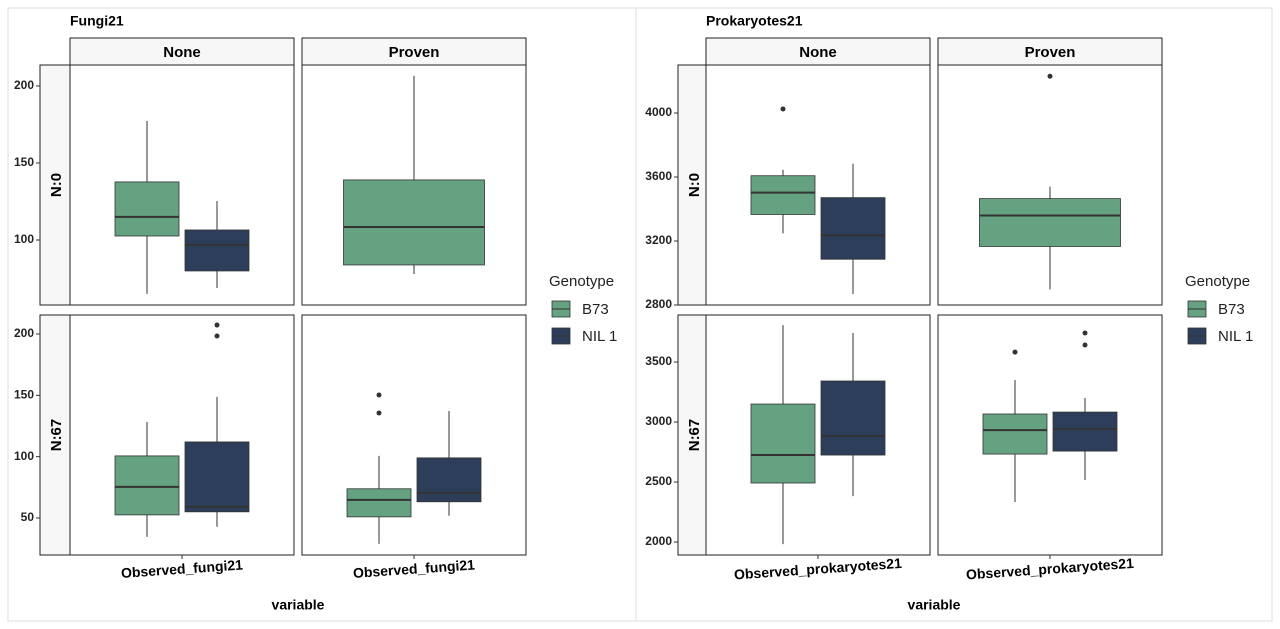  I want to click on y-tick-label: 3500, so click(658, 361).